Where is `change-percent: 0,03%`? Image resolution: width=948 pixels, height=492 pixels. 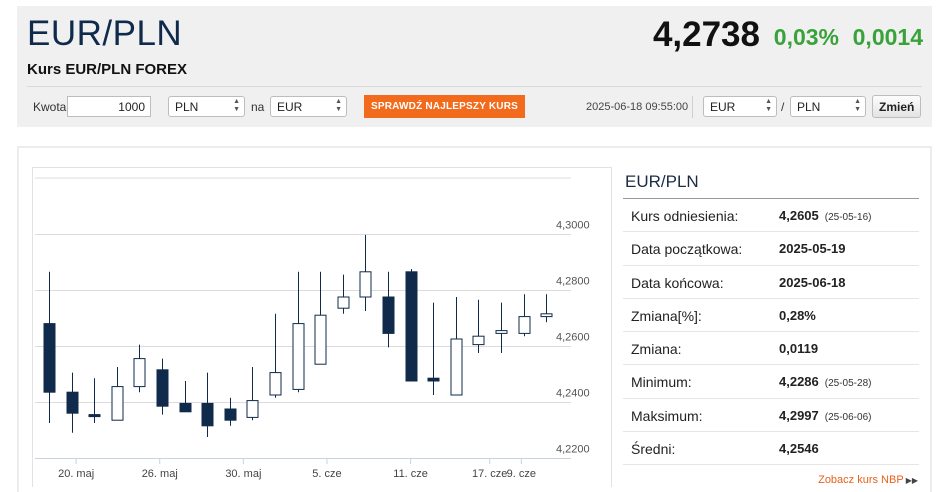 change-percent: 0,03% is located at coordinates (806, 37).